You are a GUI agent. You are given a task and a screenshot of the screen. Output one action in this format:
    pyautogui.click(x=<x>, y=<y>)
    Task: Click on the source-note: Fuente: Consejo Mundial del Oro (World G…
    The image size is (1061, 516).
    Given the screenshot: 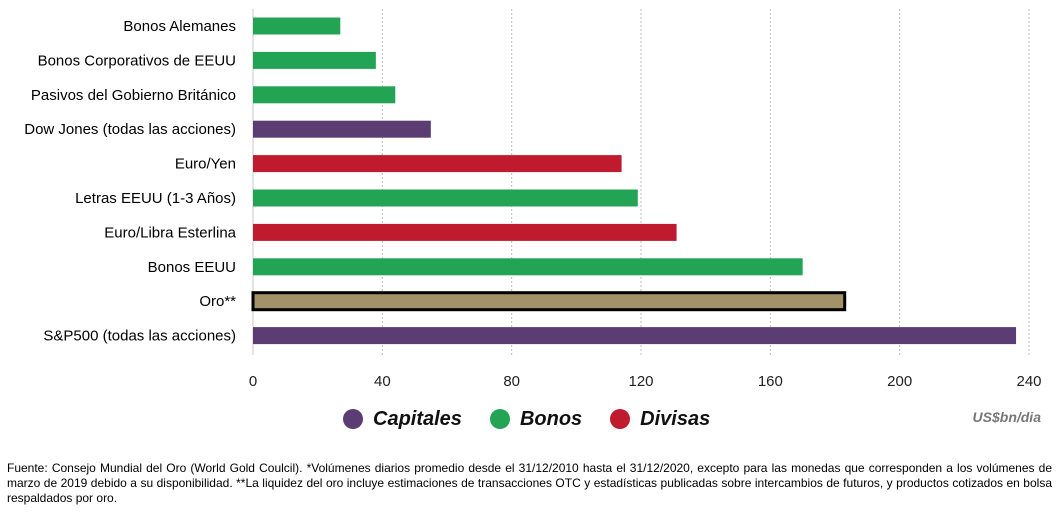 What is the action you would take?
    pyautogui.click(x=529, y=483)
    